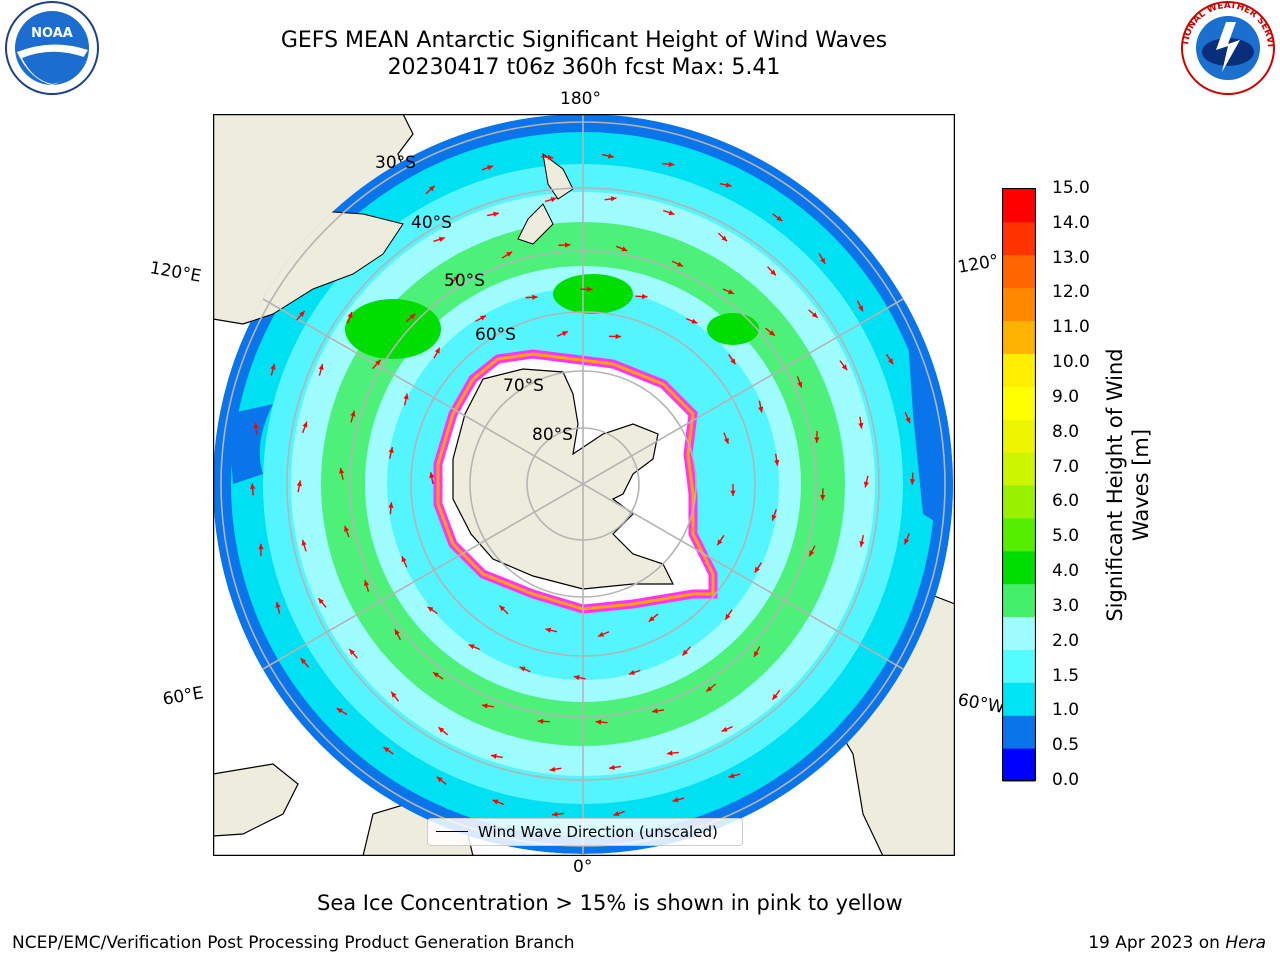 The width and height of the screenshot is (1280, 960). I want to click on colorbar-tick-label: 14.0, so click(1071, 222).